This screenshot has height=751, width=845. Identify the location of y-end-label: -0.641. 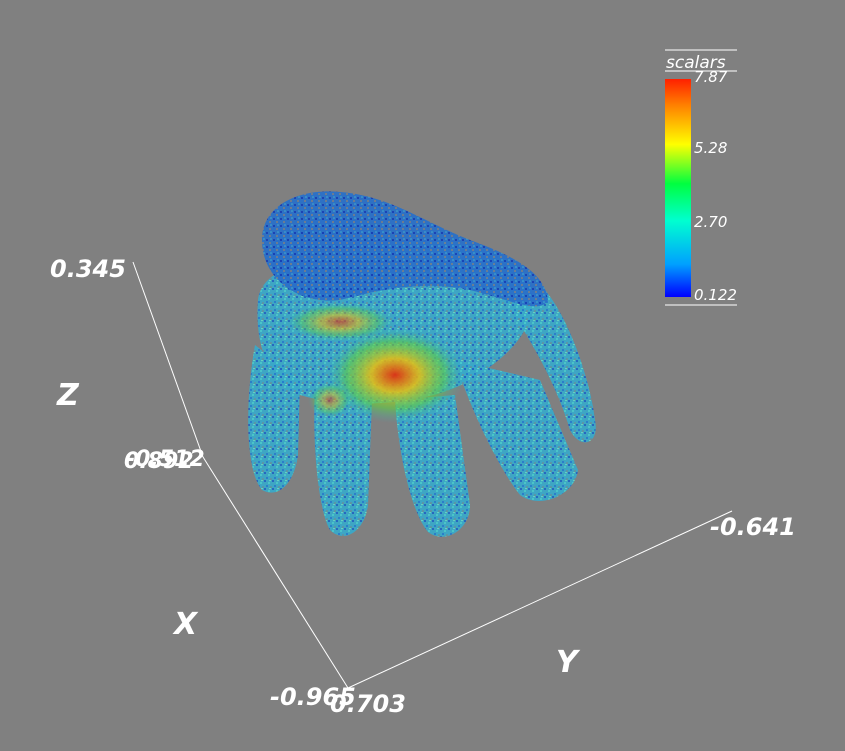
(753, 527).